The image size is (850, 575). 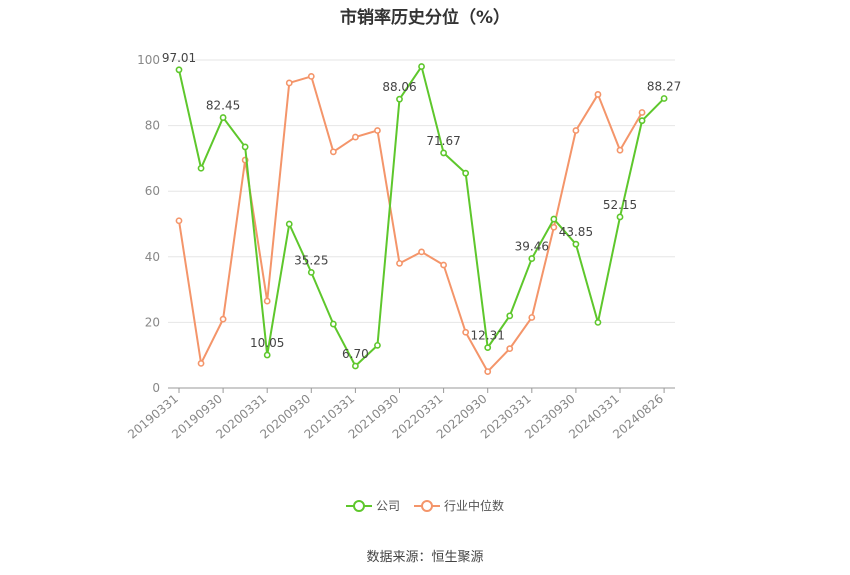 What do you see at coordinates (425, 557) in the screenshot?
I see `data-source: 数据来源：恒生聚源` at bounding box center [425, 557].